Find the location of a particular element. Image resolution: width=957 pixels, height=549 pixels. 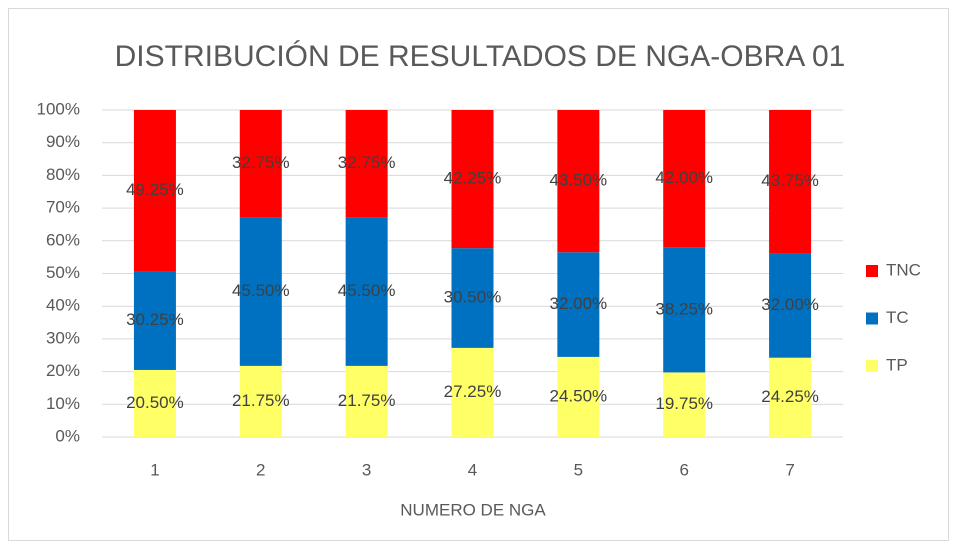

data-label: 42.25% is located at coordinates (473, 178).